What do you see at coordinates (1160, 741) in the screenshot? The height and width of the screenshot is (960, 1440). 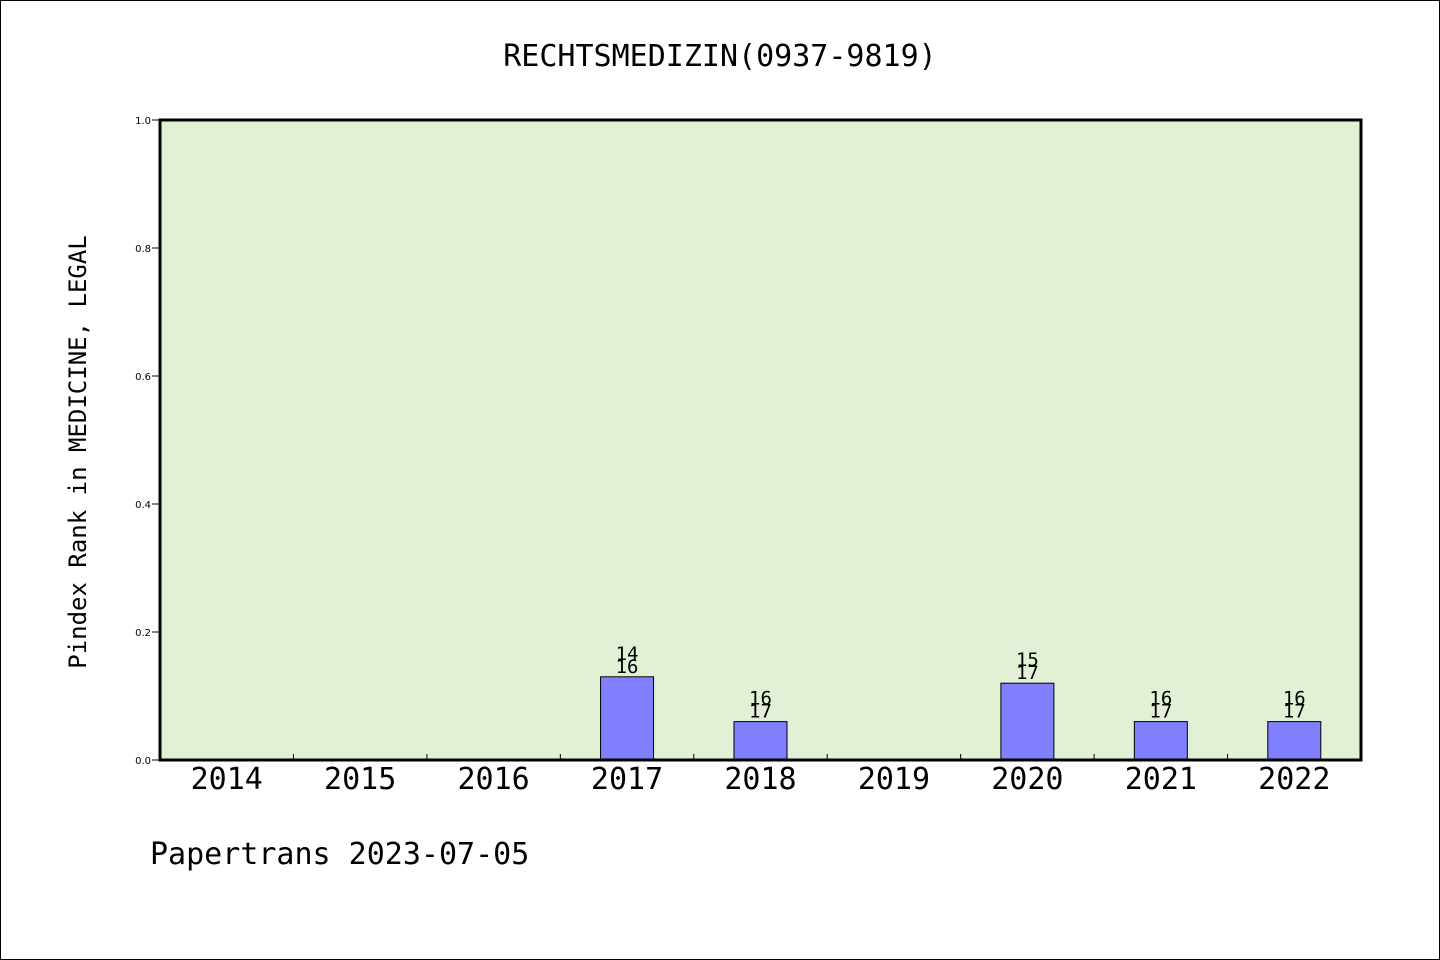 I see `bar-2021` at bounding box center [1160, 741].